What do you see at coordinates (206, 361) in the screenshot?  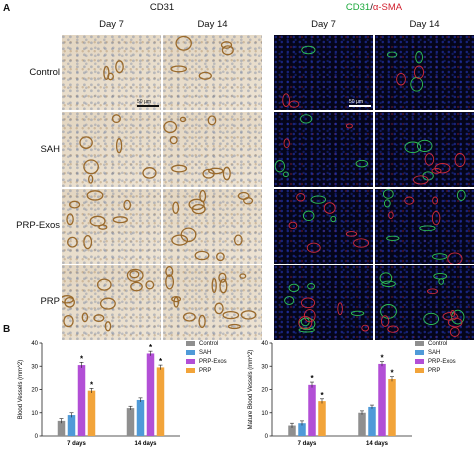 I see `legend-item-prp-exos: PRP-Exos` at bounding box center [206, 361].